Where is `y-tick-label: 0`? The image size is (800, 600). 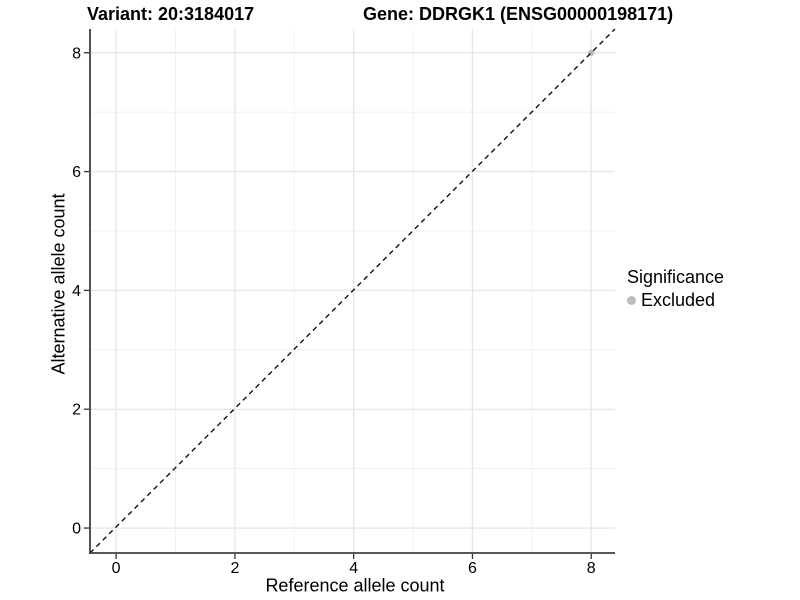 y-tick-label: 0 is located at coordinates (76, 529).